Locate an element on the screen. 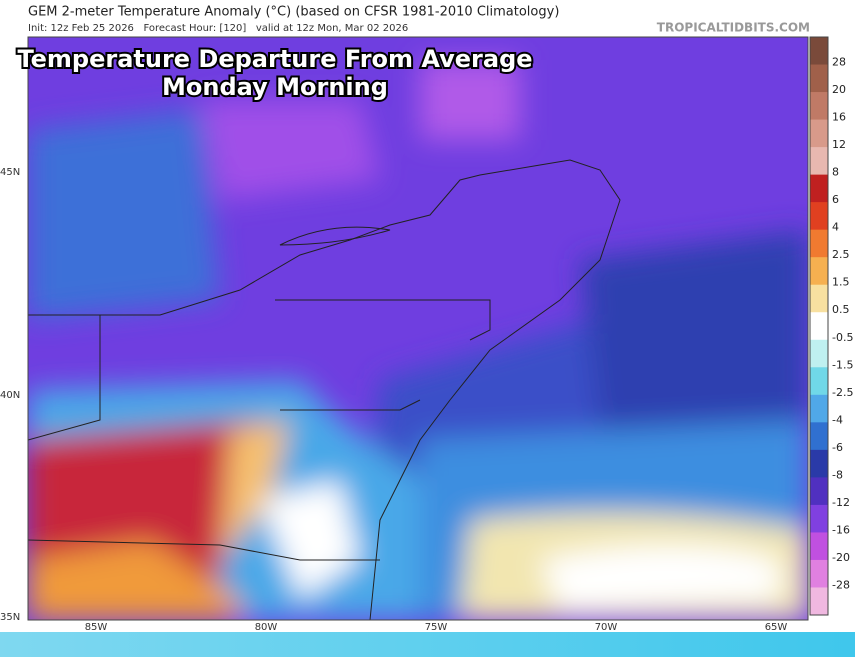  footer-bar is located at coordinates (427, 644).